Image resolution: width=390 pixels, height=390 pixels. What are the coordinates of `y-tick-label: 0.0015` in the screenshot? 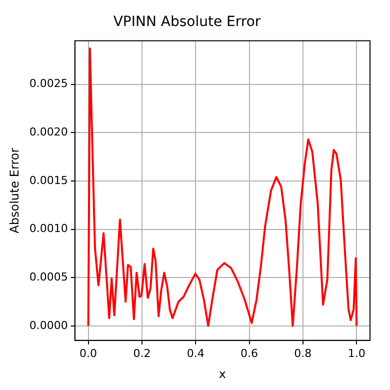 It's located at (48, 180).